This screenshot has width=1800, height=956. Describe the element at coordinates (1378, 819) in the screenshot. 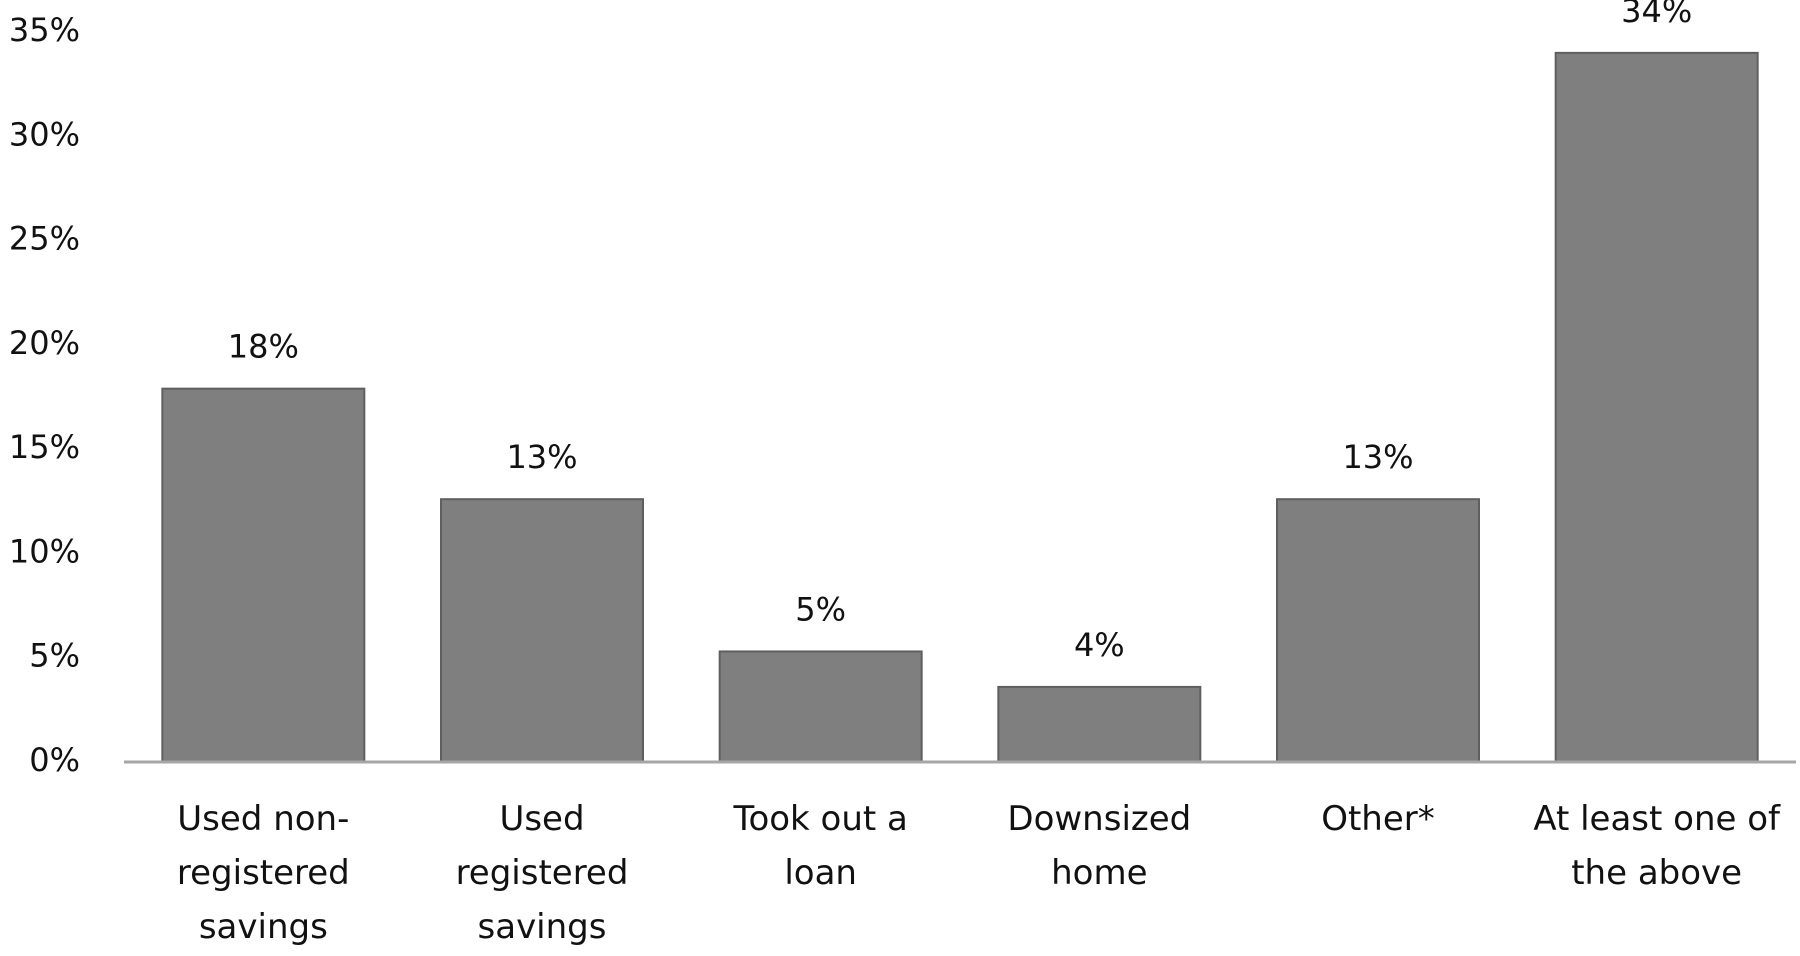

I see `x-tick-label: Other*` at that location.